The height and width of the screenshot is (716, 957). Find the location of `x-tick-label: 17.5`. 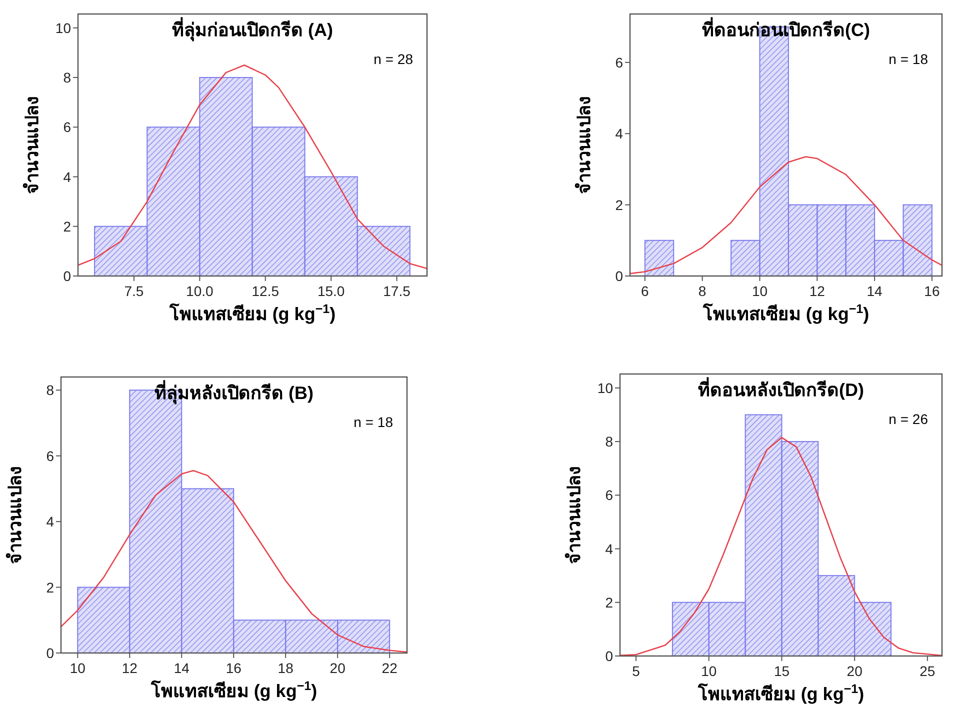

x-tick-label: 17.5 is located at coordinates (397, 291).